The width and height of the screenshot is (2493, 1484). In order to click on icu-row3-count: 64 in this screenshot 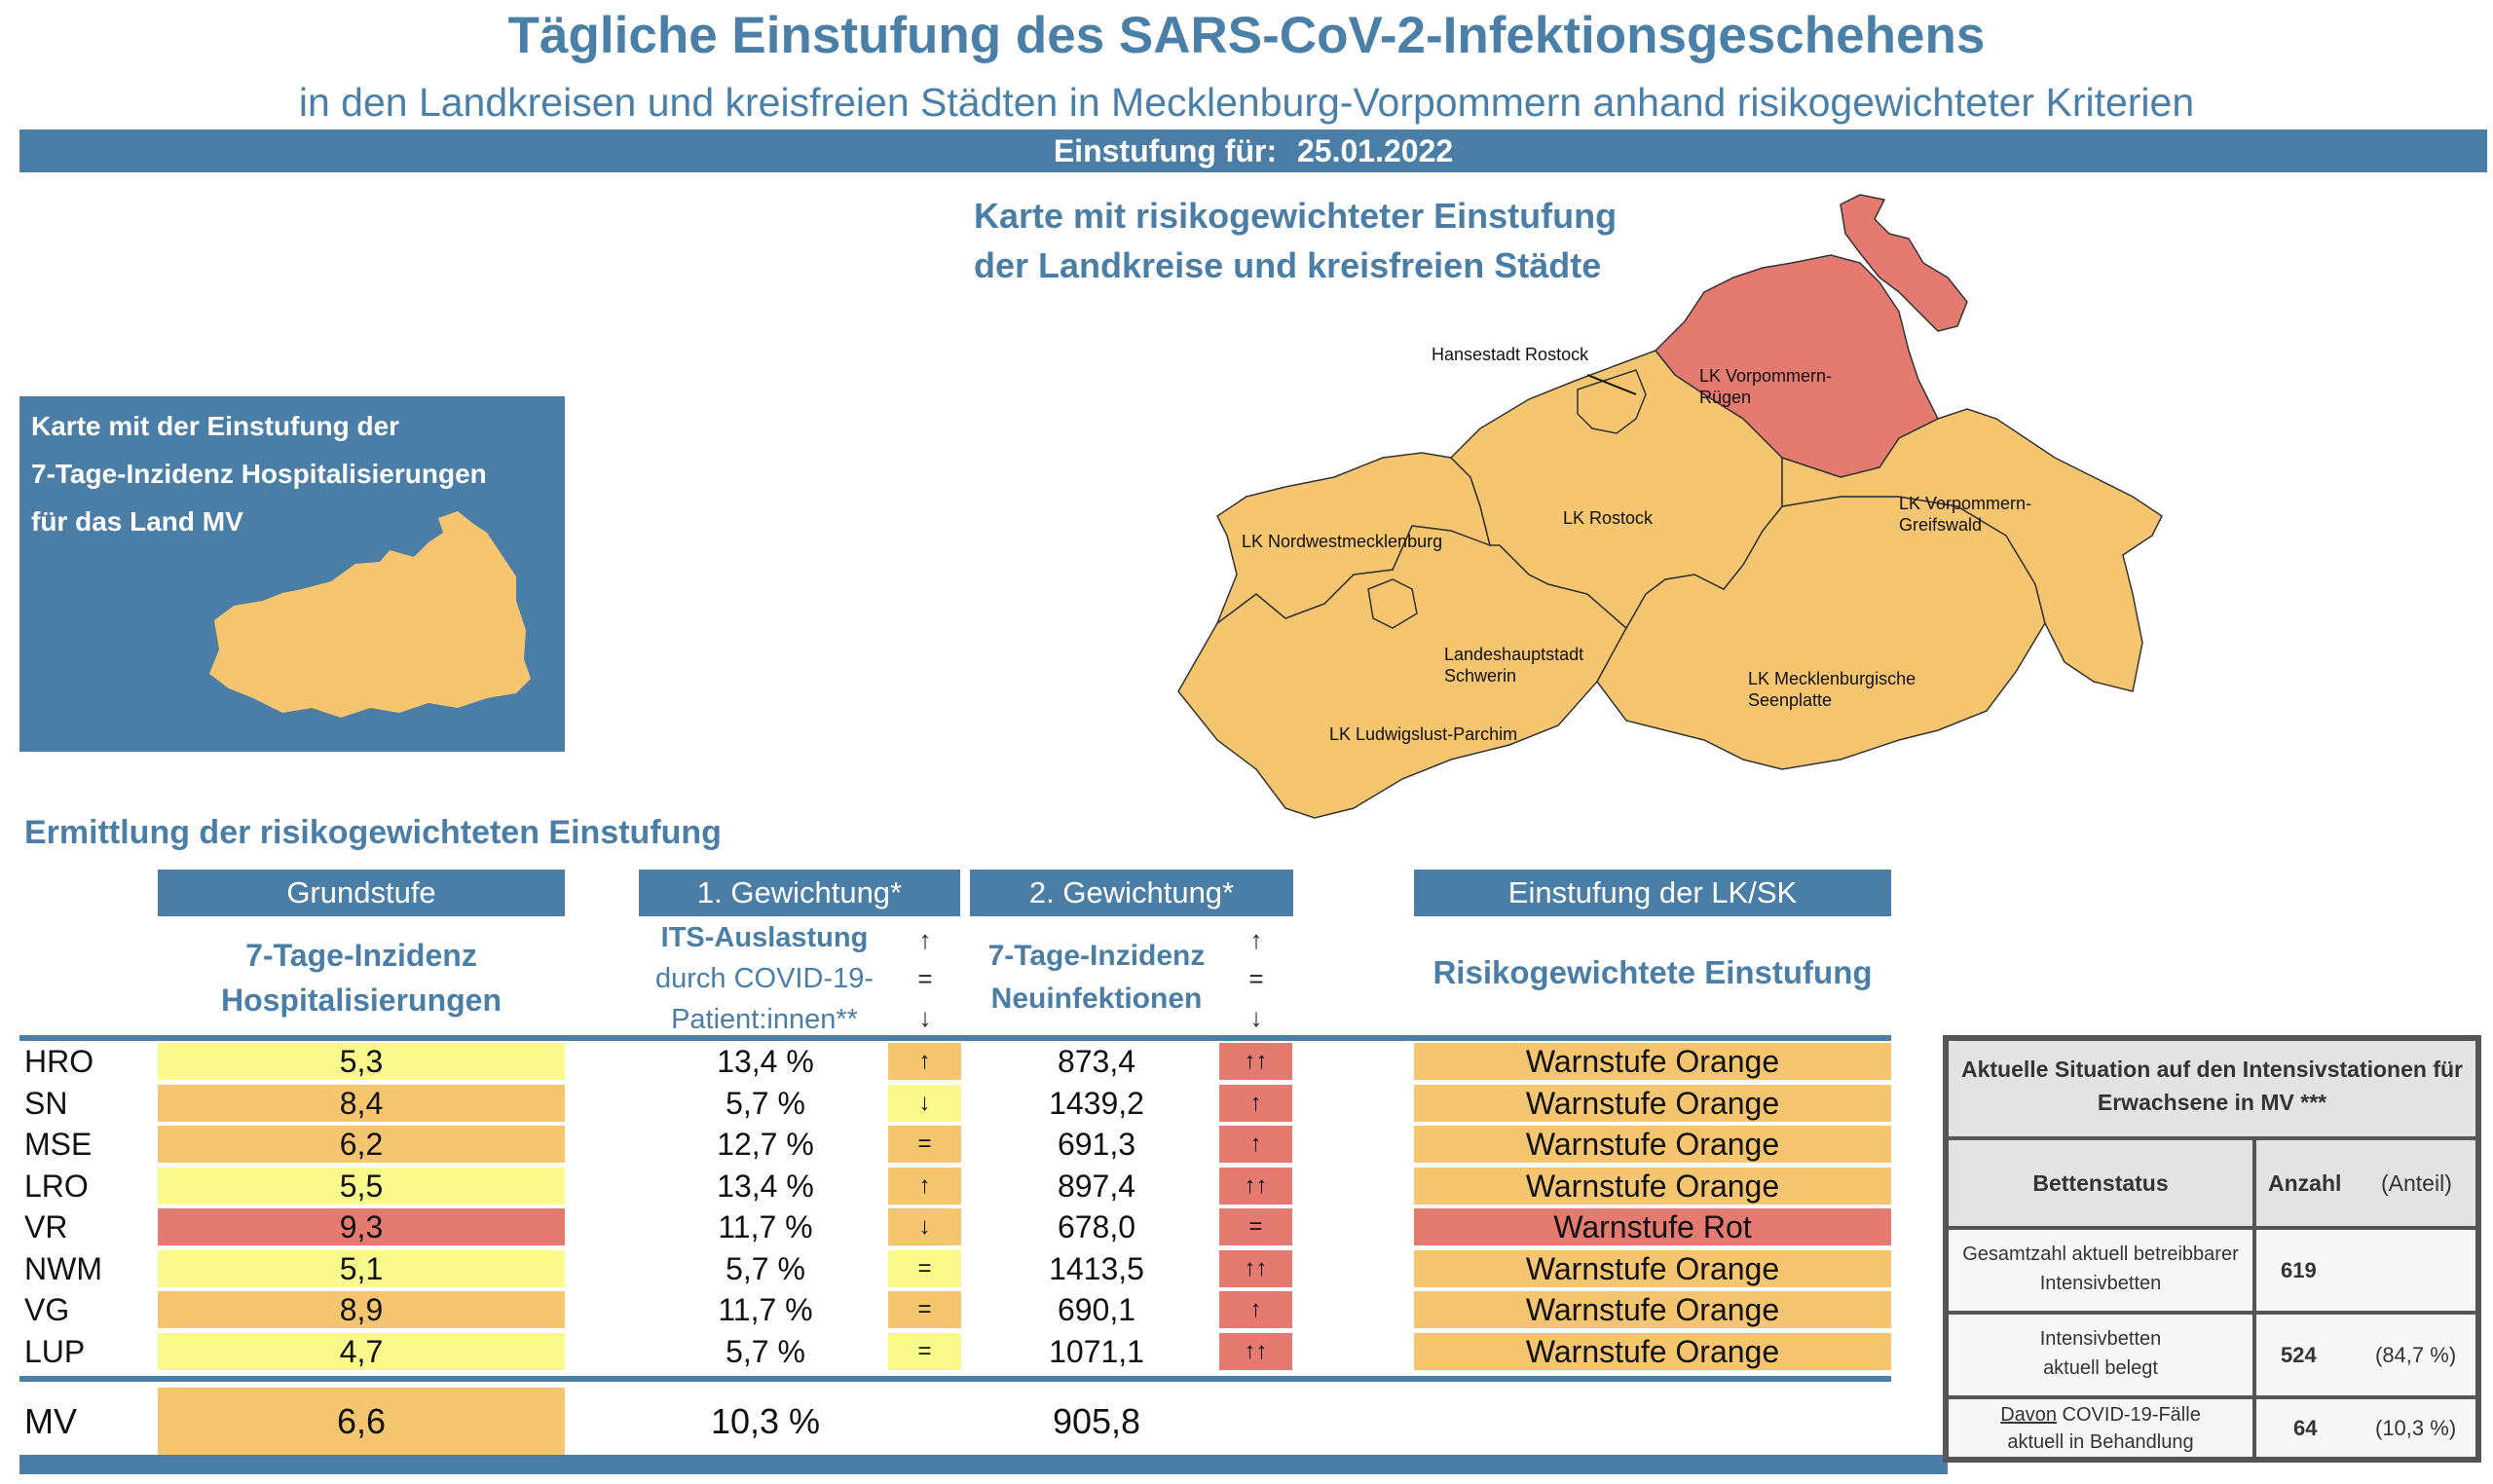, I will do `click(2306, 1428)`.